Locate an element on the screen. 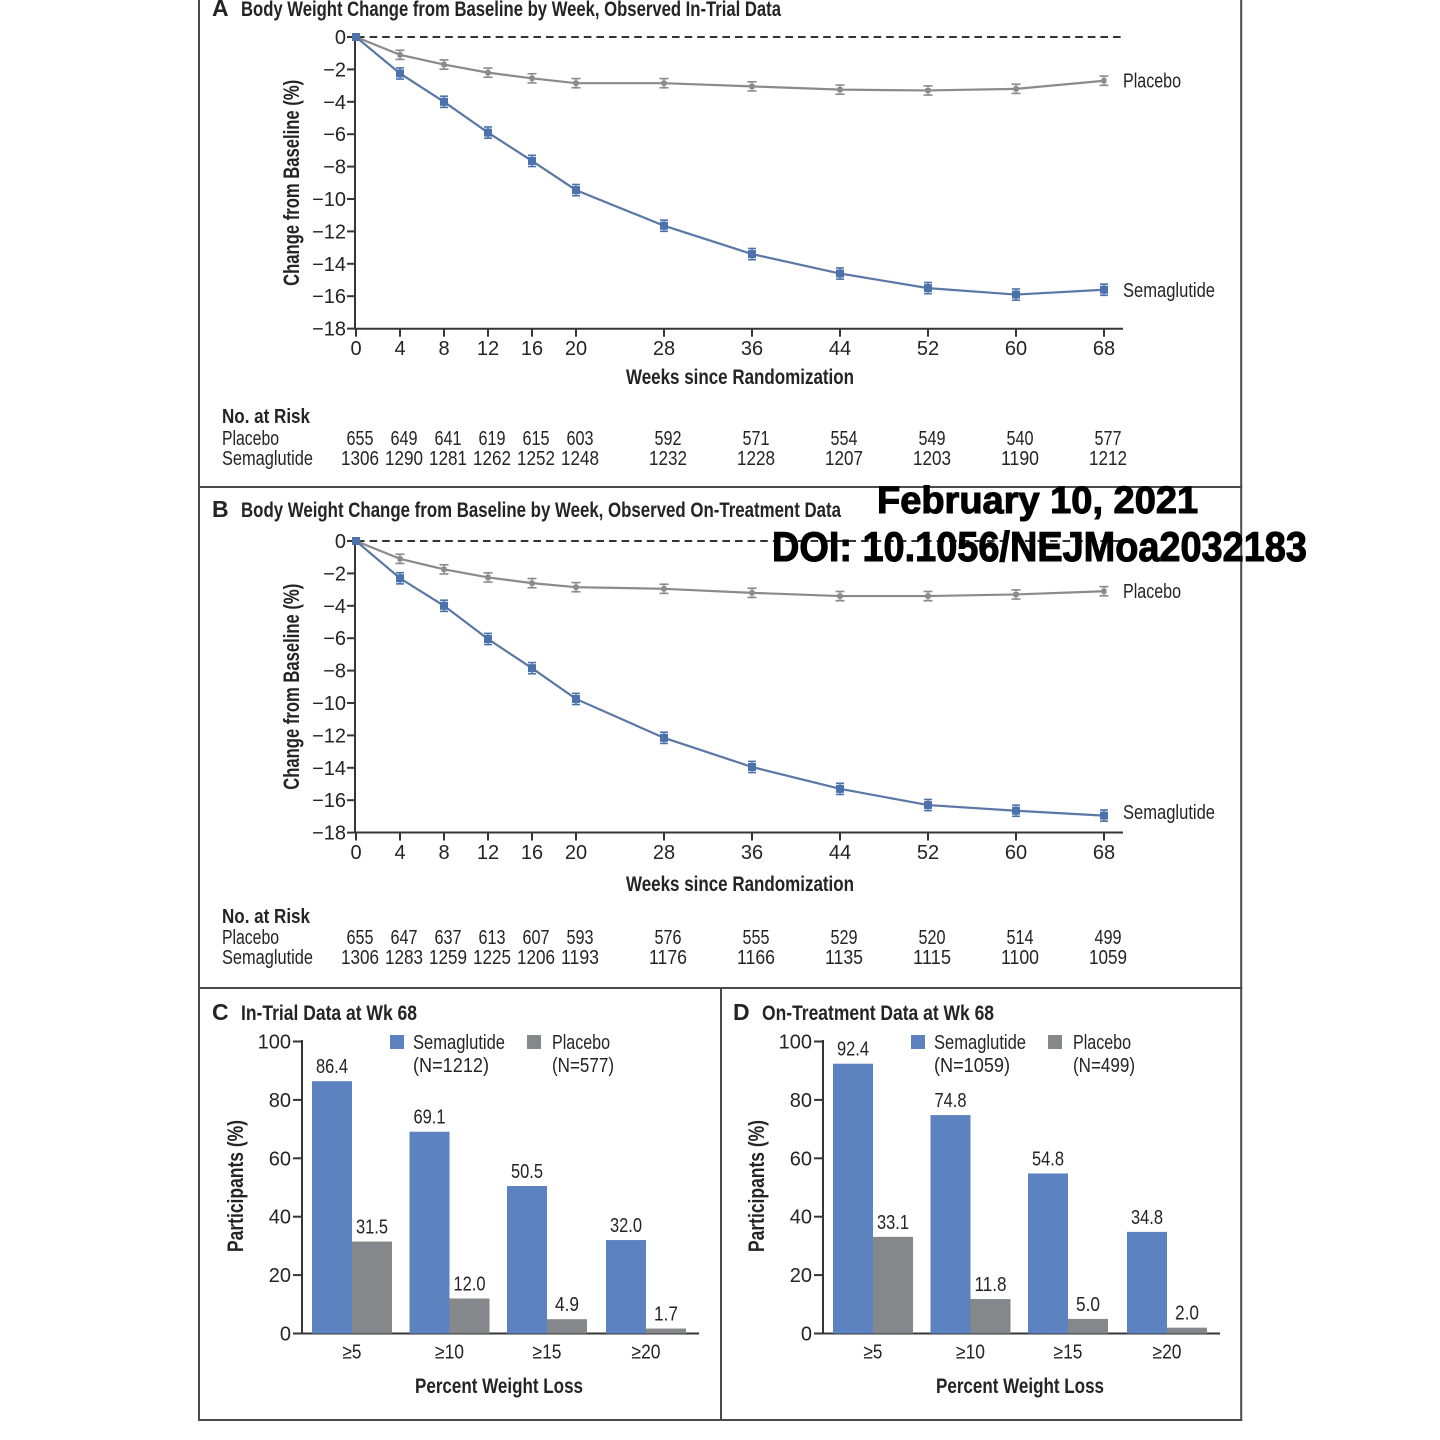 This screenshot has width=1440, height=1440. svg-text: −4 is located at coordinates (334, 103).